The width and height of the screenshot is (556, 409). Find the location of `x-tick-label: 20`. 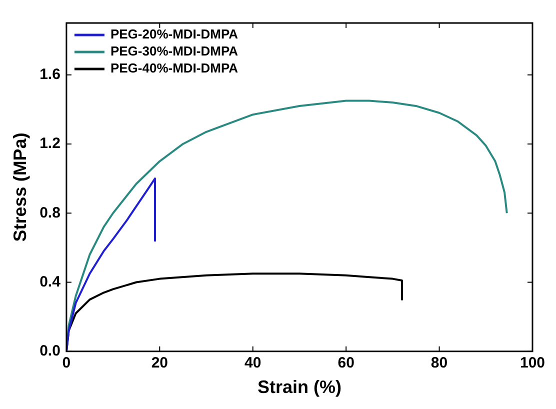

x-tick-label: 20 is located at coordinates (159, 363).